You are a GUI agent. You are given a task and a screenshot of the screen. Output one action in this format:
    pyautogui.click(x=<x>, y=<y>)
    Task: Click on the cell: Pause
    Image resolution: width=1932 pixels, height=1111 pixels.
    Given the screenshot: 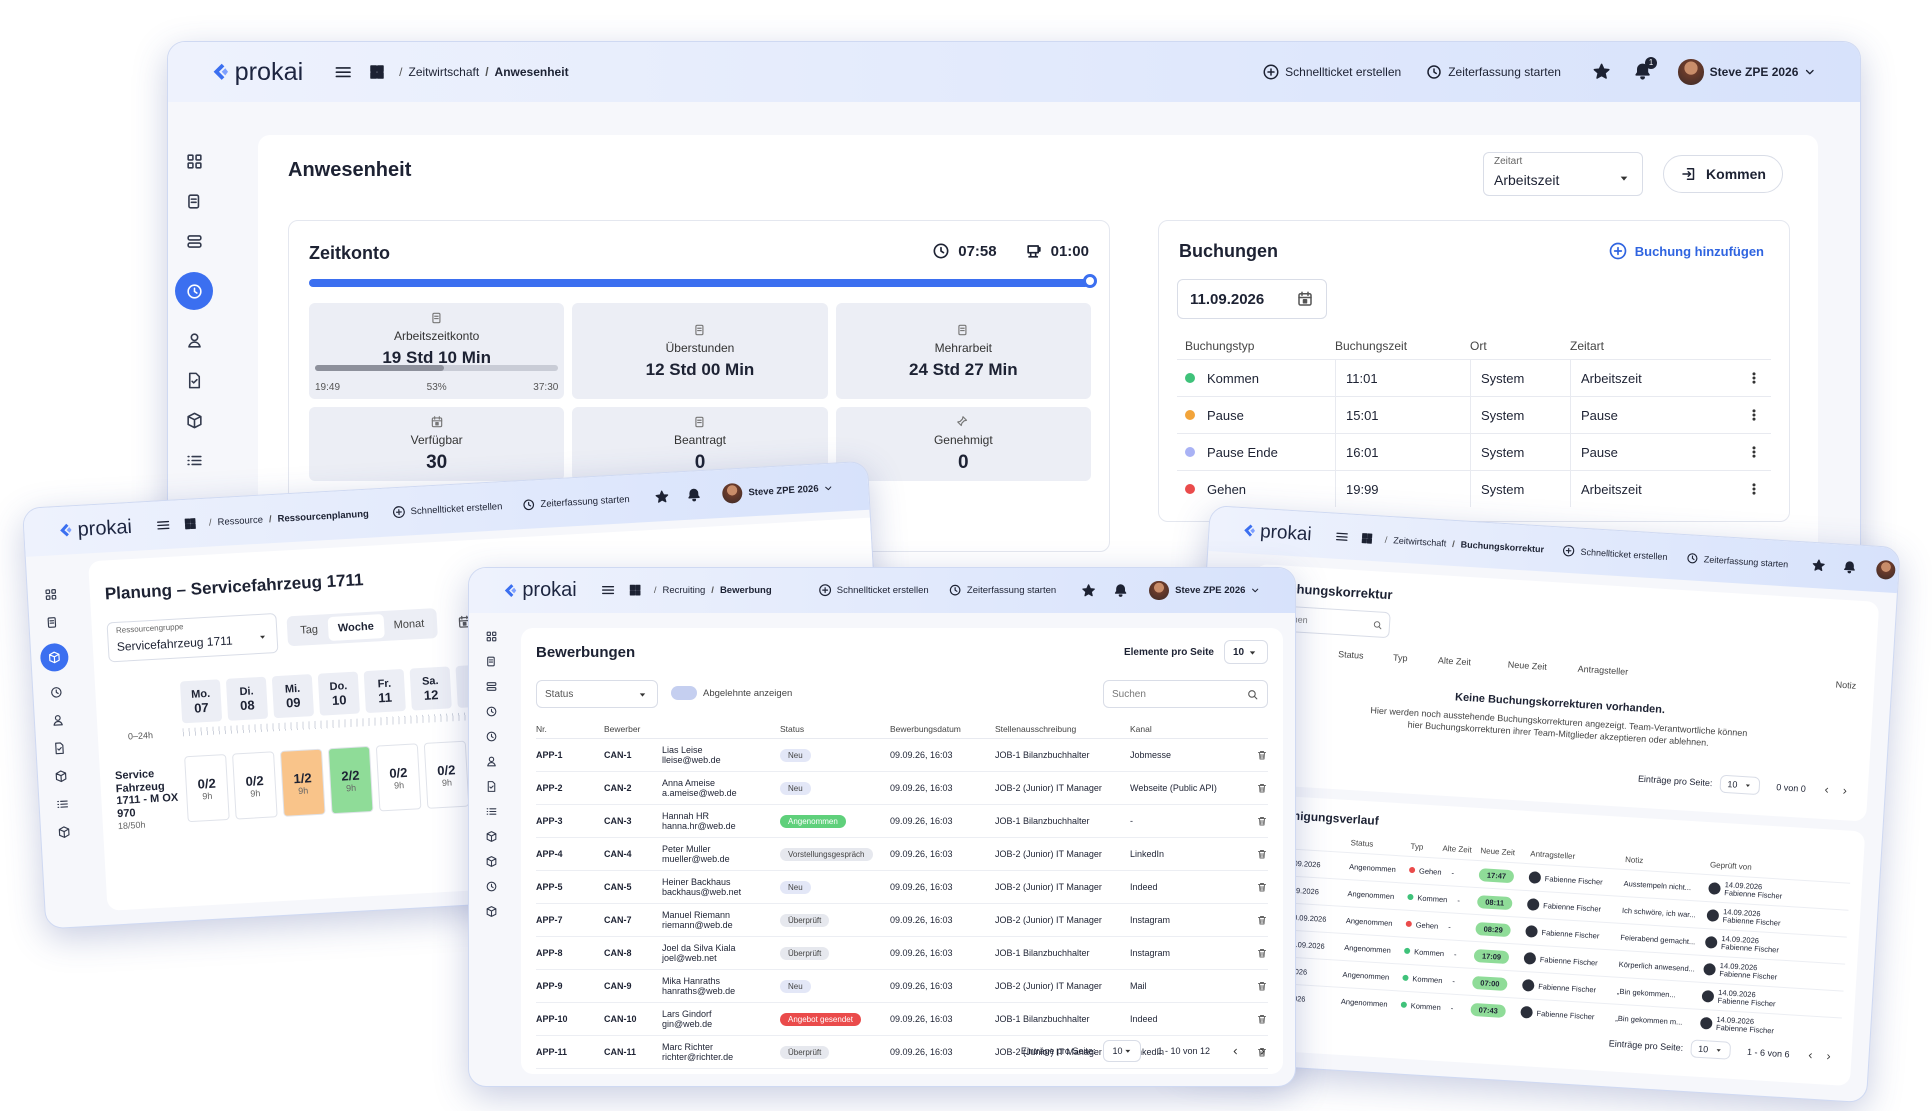 What is the action you would take?
    pyautogui.click(x=1645, y=415)
    